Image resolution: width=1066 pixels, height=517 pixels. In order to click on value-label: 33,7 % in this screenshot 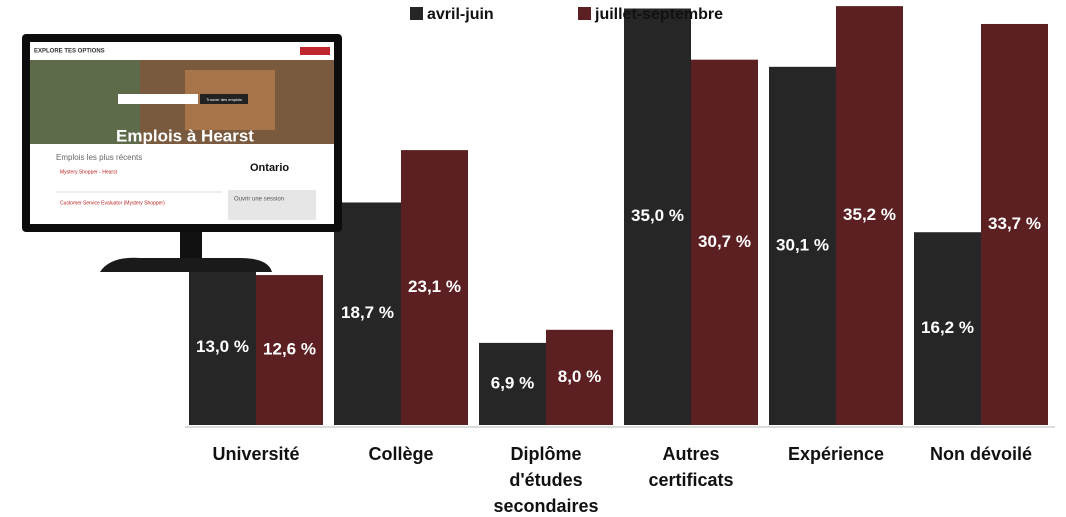, I will do `click(1014, 223)`.